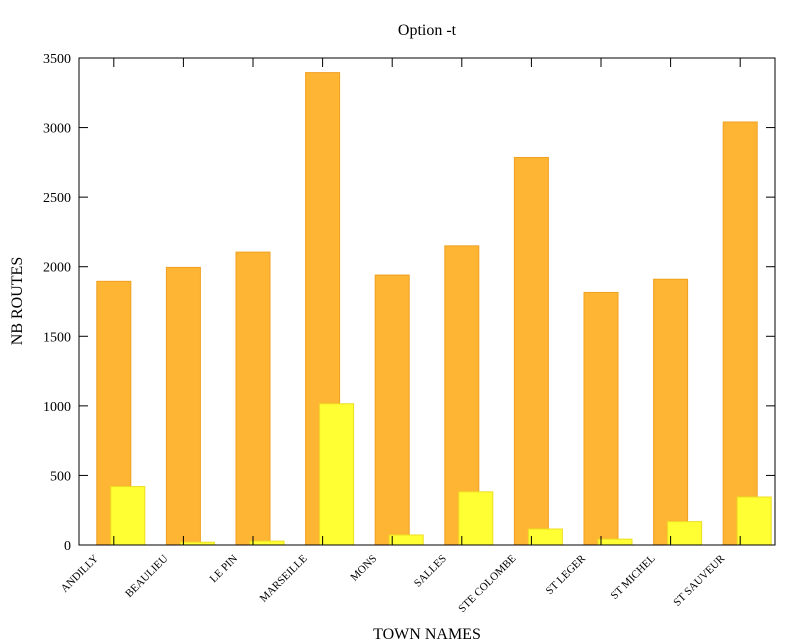 The width and height of the screenshot is (800, 640). I want to click on y-tick-label: 2000, so click(57, 268).